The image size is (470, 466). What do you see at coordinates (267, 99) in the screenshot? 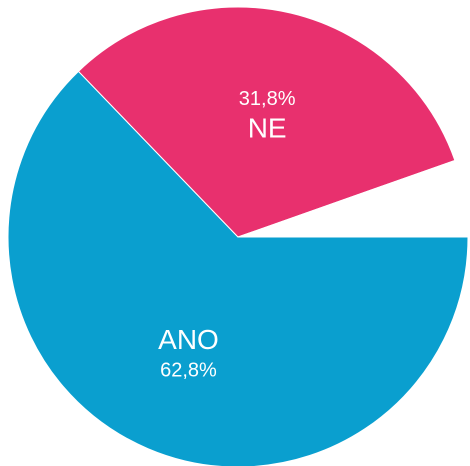
I see `slice-value-label: 31,8%` at bounding box center [267, 99].